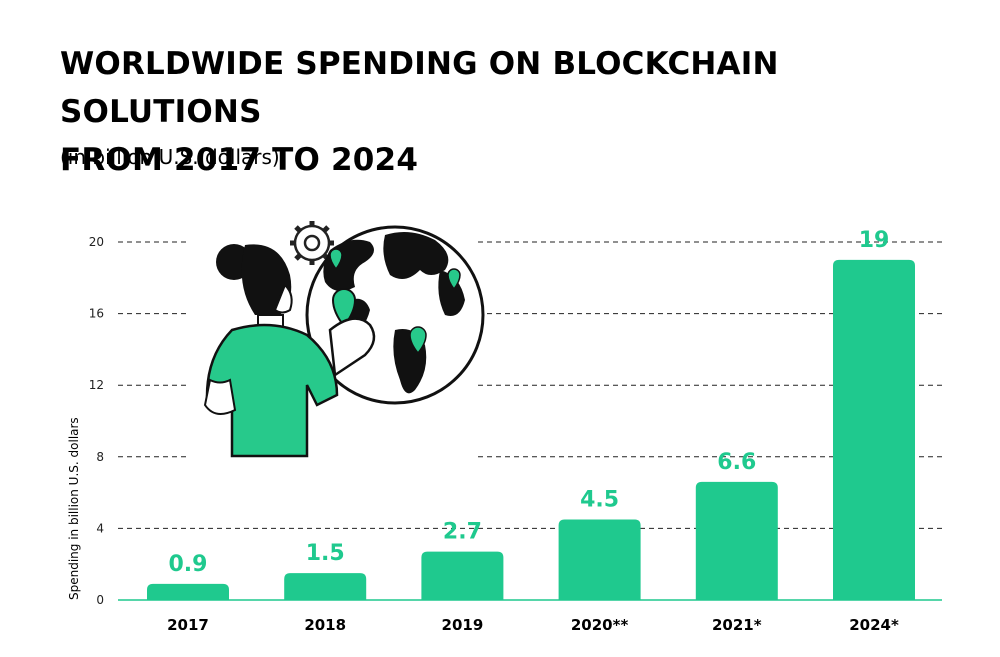  What do you see at coordinates (96, 385) in the screenshot?
I see `y-tick-label: 12` at bounding box center [96, 385].